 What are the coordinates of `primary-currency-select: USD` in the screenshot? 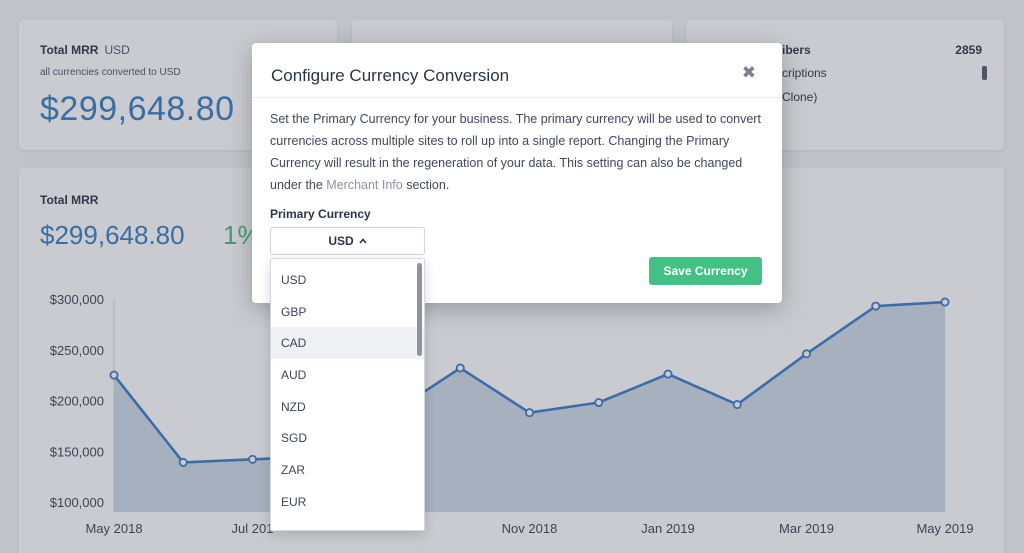 It's located at (347, 241).